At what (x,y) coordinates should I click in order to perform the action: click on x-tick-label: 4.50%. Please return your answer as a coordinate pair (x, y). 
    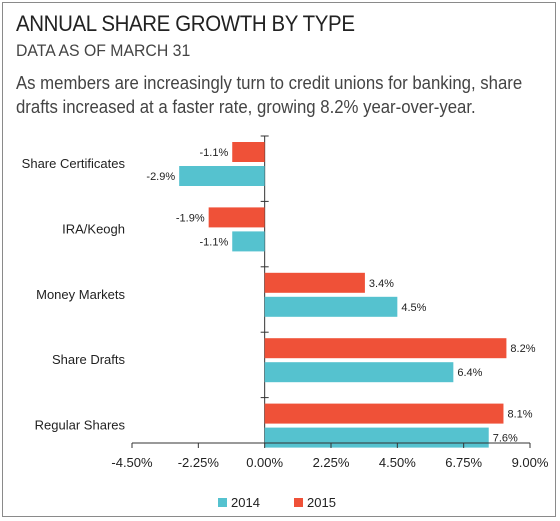
    Looking at the image, I should click on (397, 462).